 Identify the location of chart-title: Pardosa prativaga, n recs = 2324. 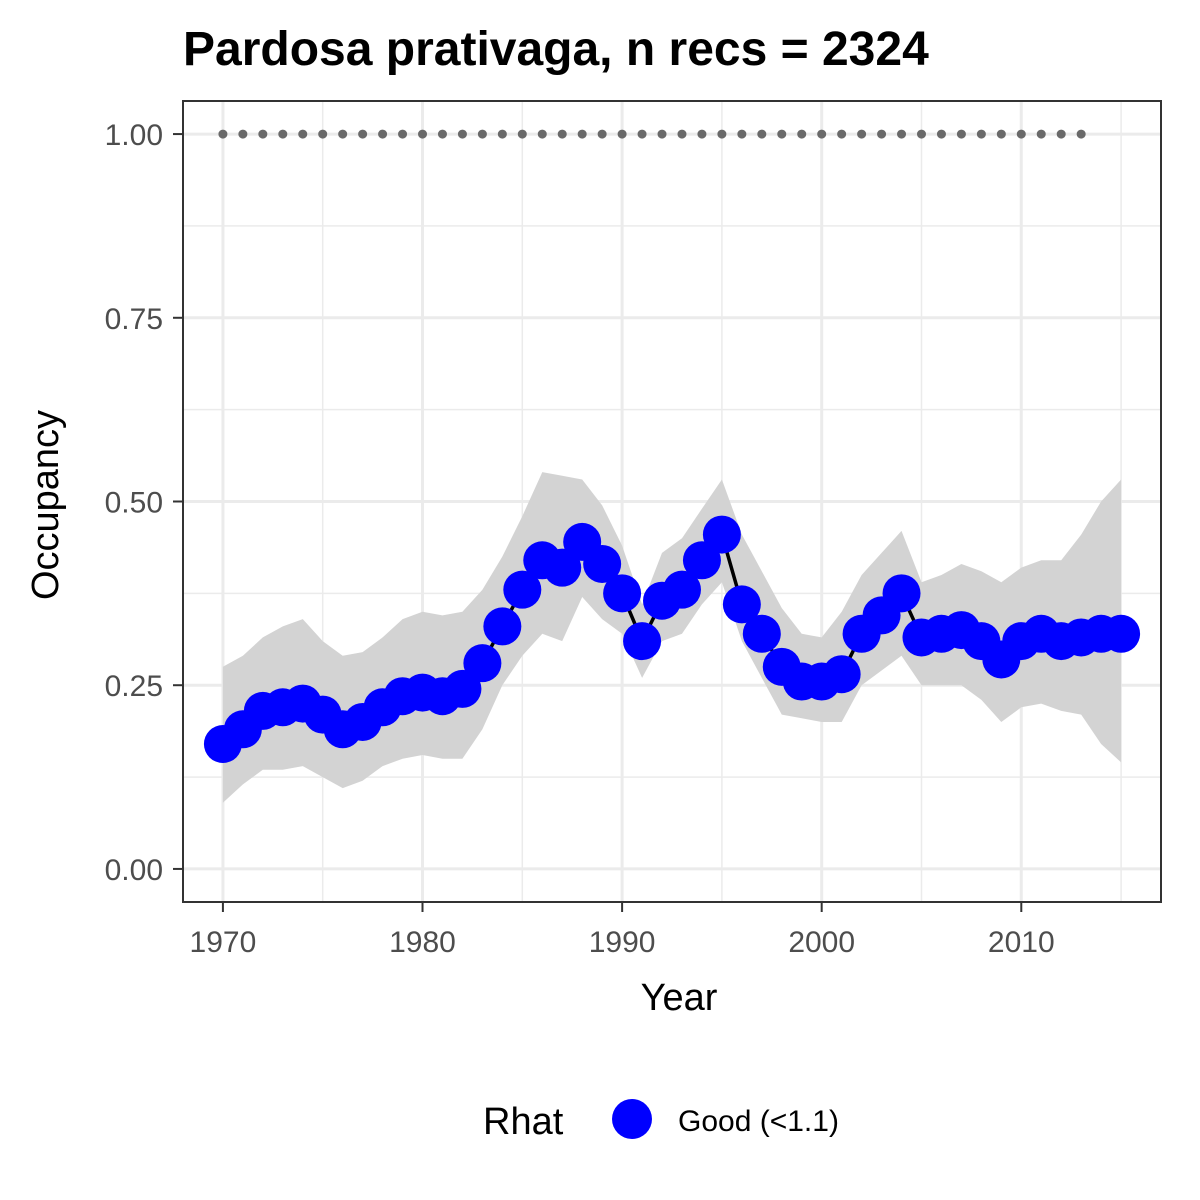
(556, 49).